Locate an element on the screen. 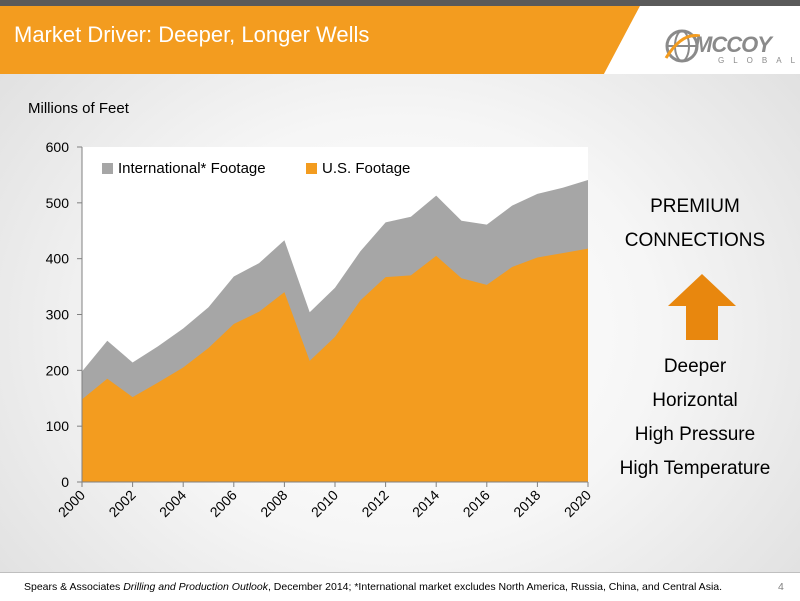  page-title: Market Driver: Deeper, Longer Wells is located at coordinates (192, 34).